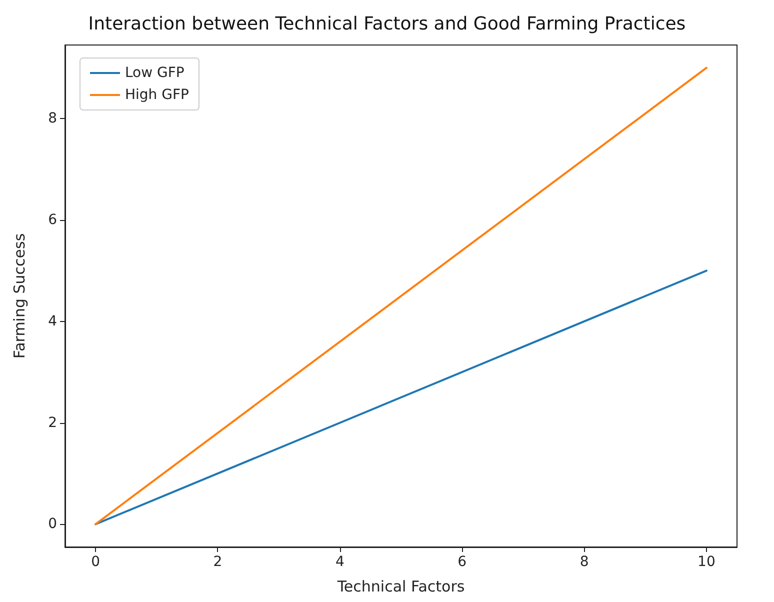 This screenshot has height=602, width=774. Describe the element at coordinates (584, 562) in the screenshot. I see `x-tick-label: 8` at that location.